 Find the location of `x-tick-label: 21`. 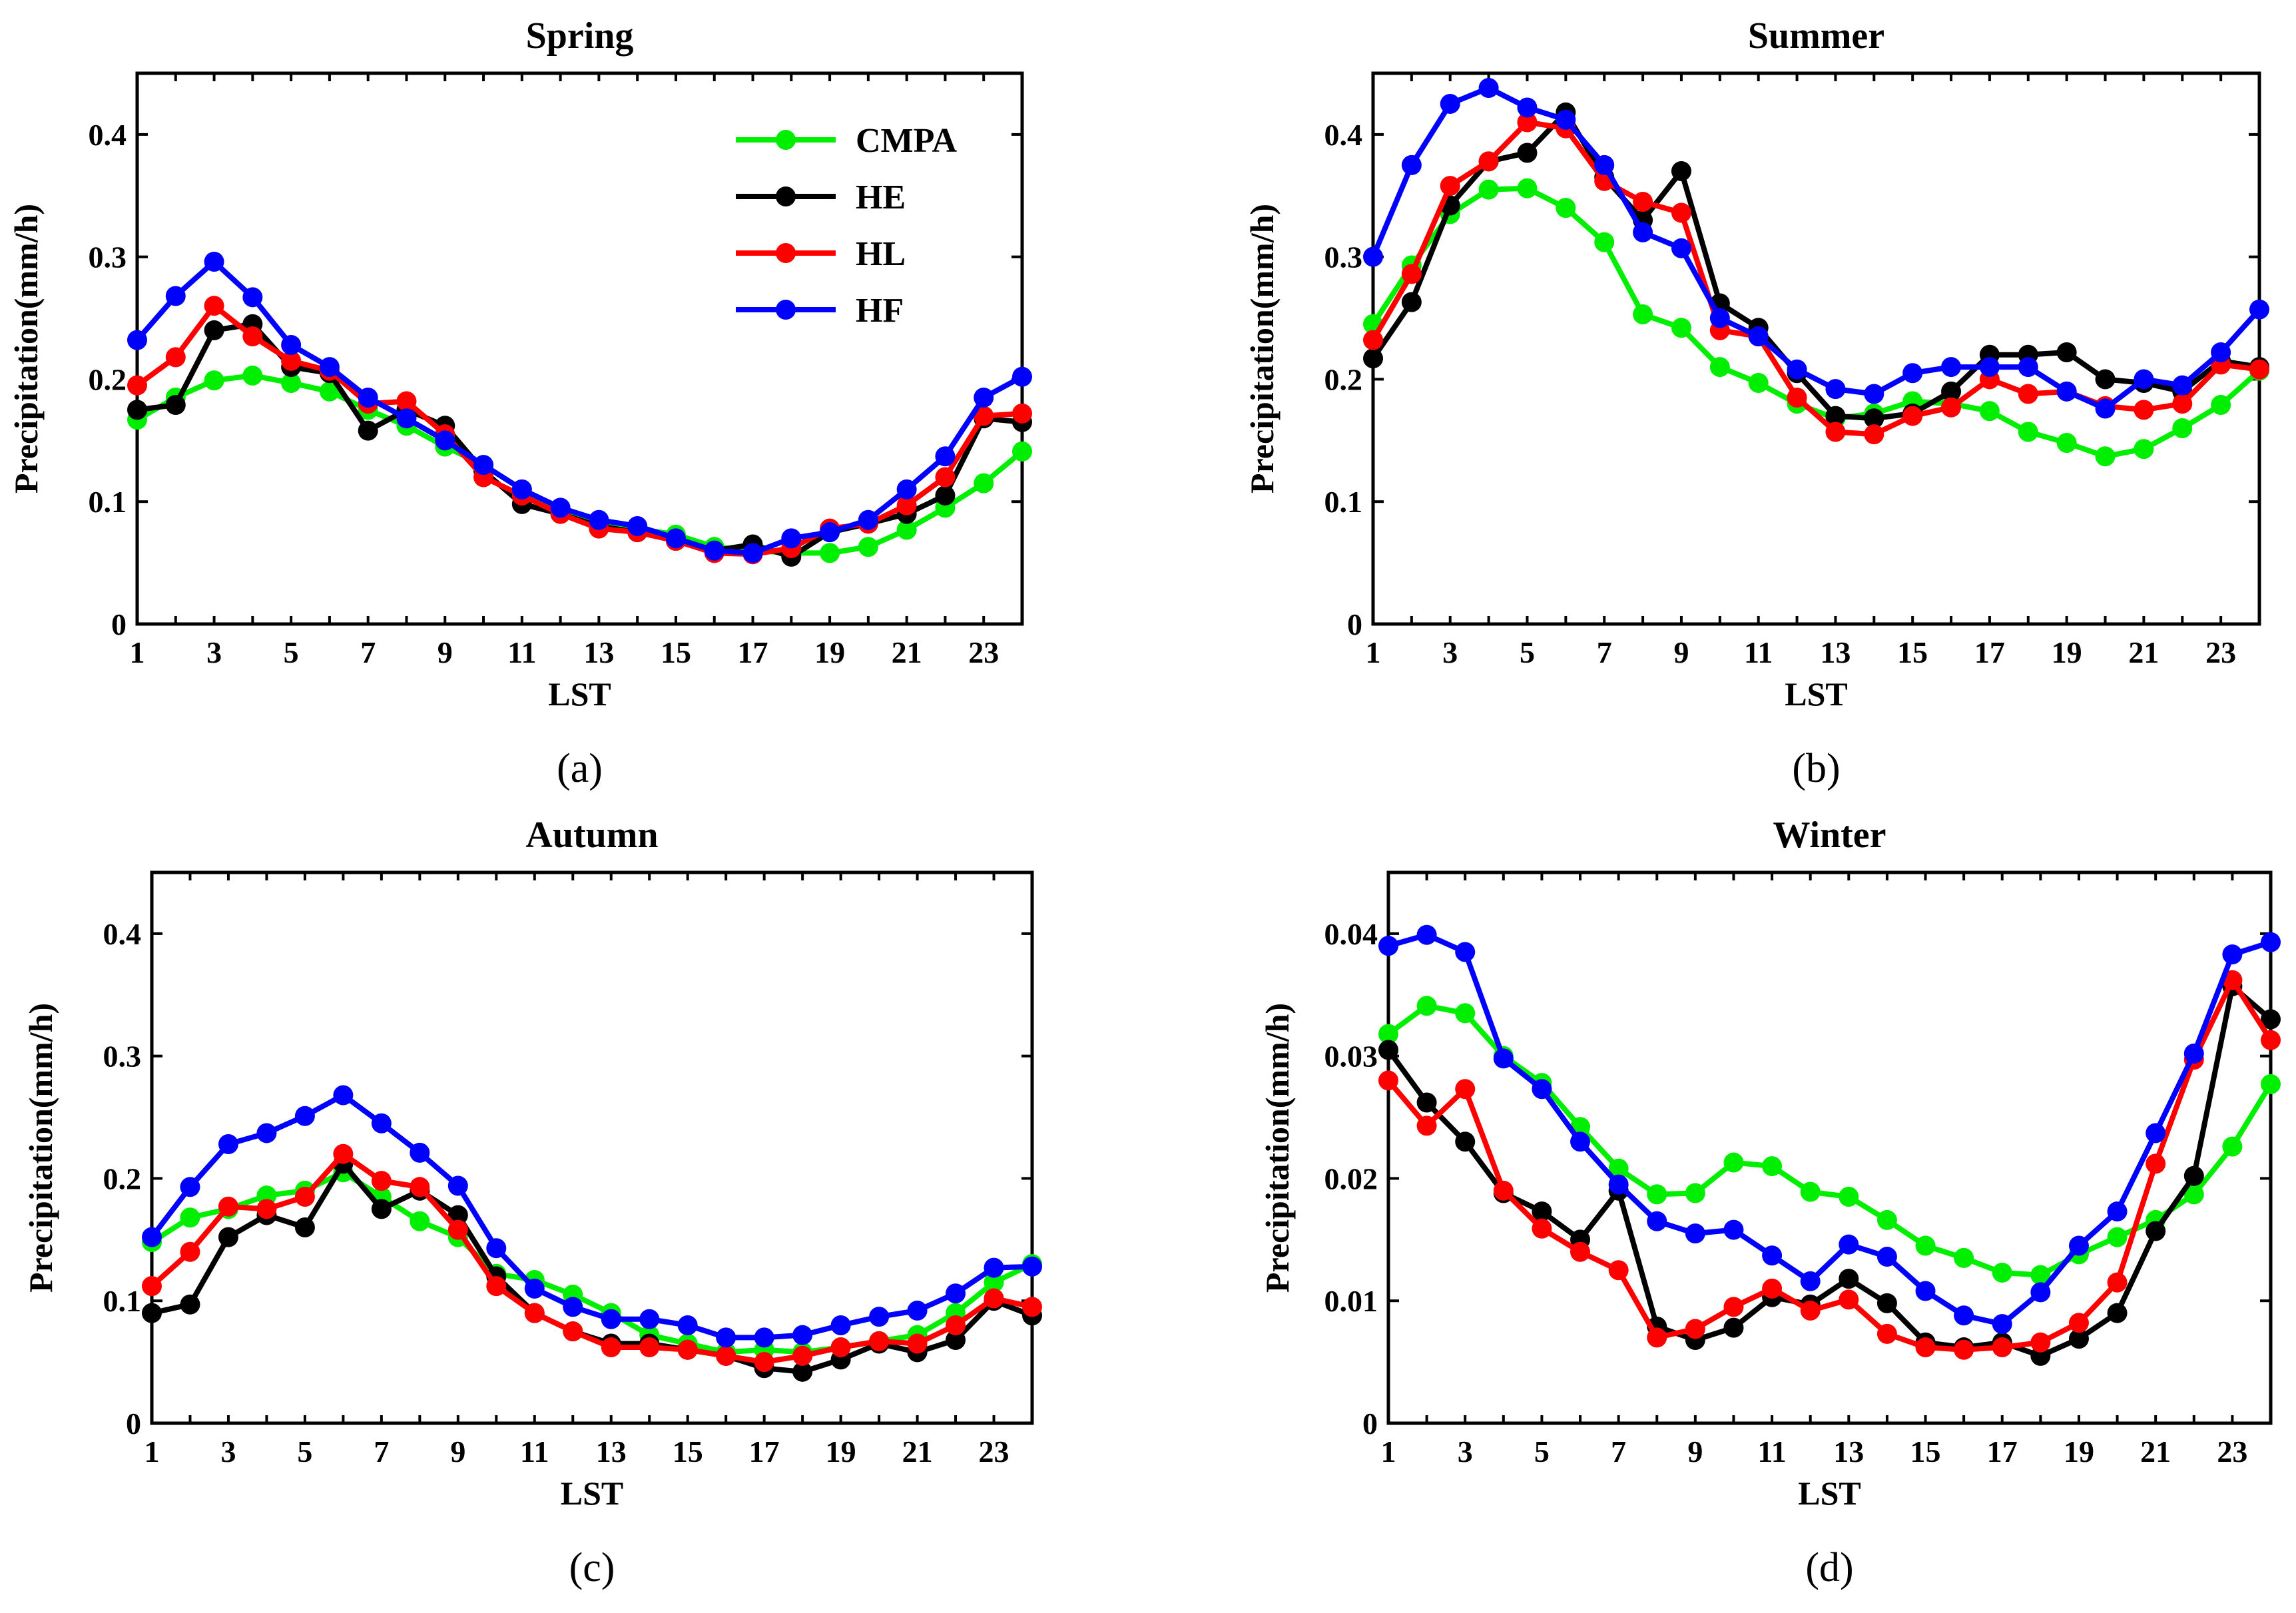

x-tick-label: 21 is located at coordinates (907, 652).